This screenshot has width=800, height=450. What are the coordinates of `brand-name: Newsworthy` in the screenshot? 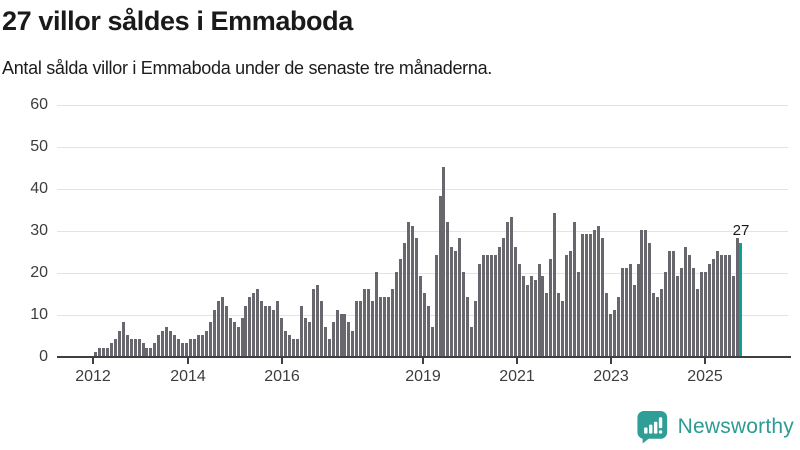 It's located at (735, 426).